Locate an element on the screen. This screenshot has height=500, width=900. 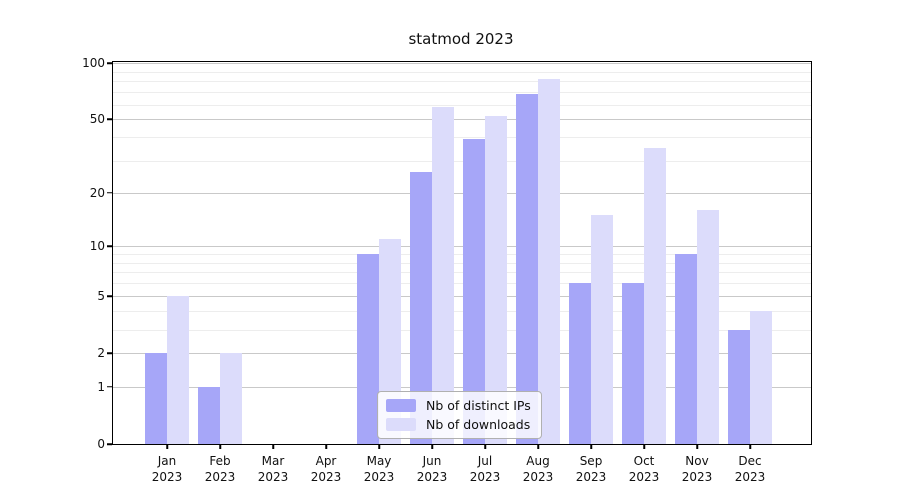
y-axis-tick-label: 5 is located at coordinates (101, 296).